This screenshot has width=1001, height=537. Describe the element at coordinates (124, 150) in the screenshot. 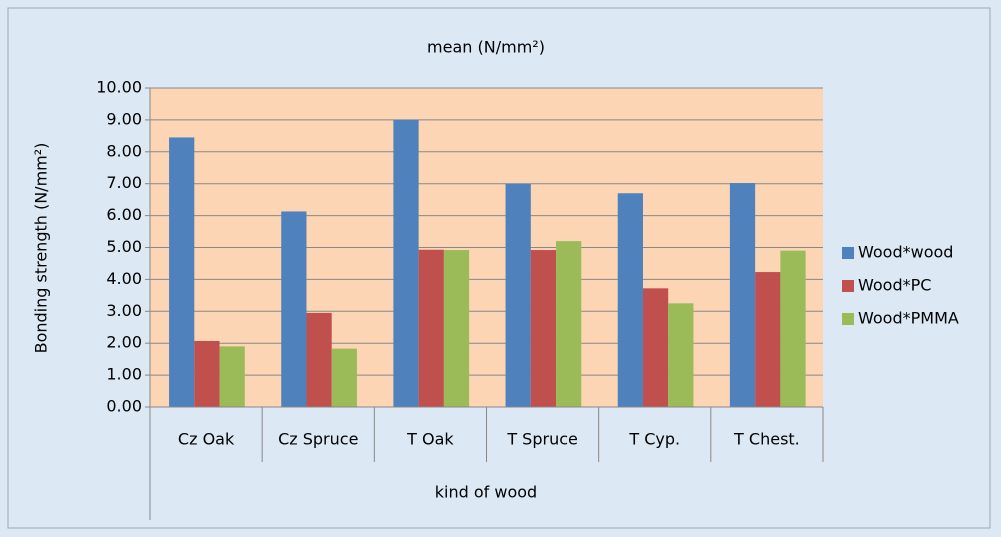

I see `y-tick-label: 8.00` at that location.